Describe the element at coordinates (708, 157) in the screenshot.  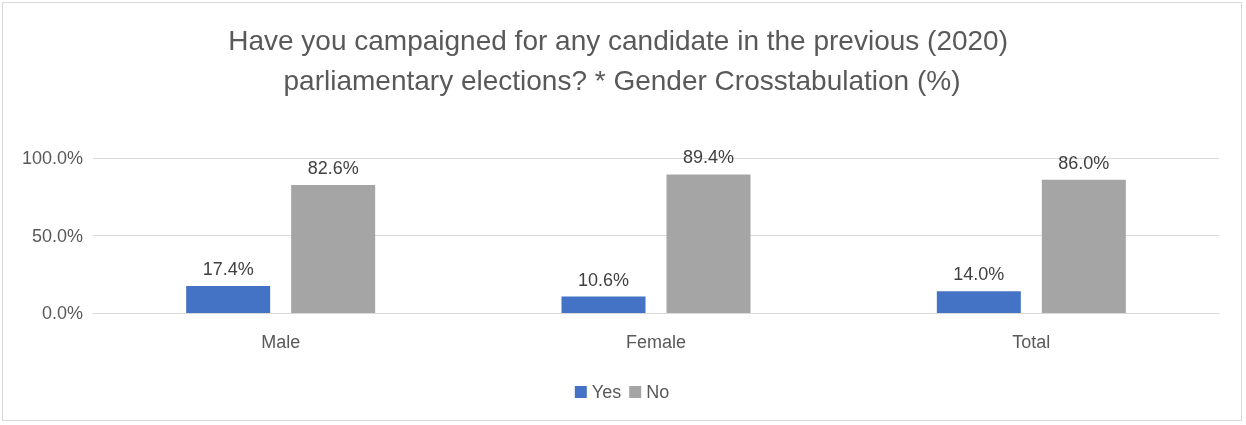
I see `data-label: 89.4%` at that location.